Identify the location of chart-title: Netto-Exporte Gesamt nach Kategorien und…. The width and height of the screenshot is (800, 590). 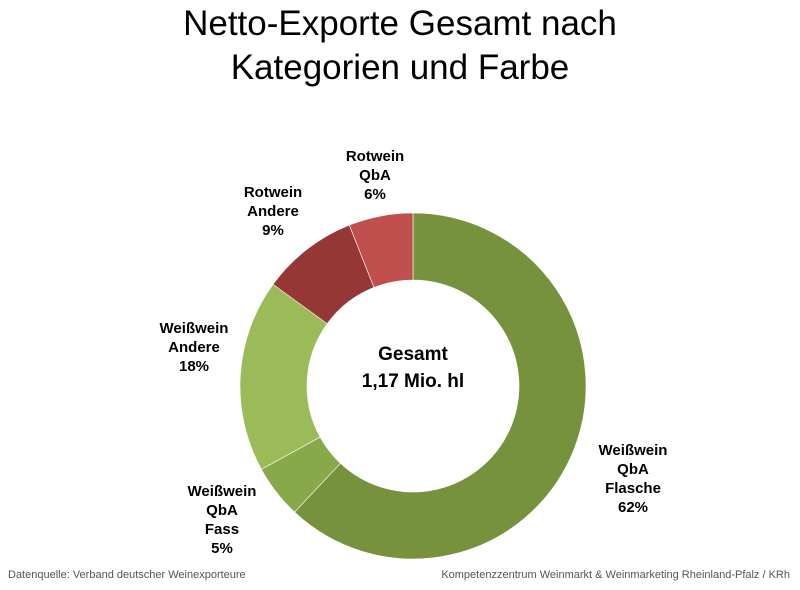
(400, 46).